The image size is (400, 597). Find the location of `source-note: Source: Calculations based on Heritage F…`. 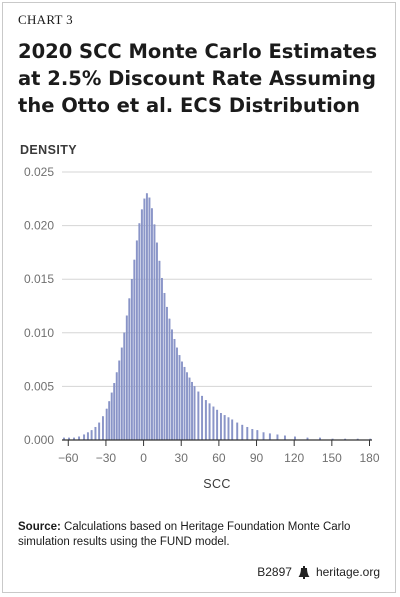

source-note: Source: Calculations based on Heritage F… is located at coordinates (199, 535).